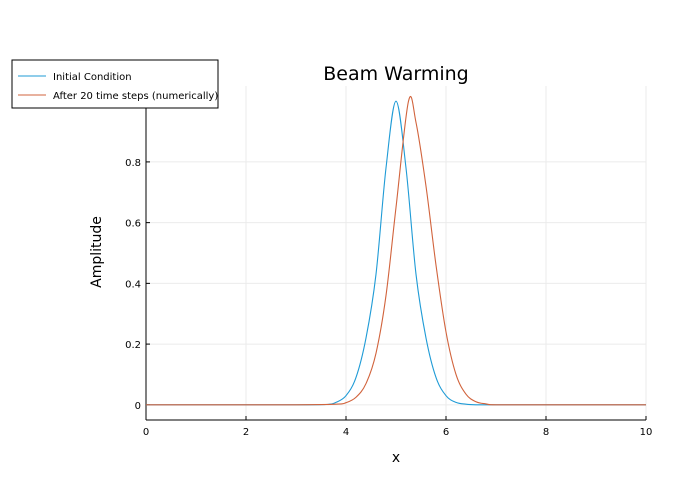  What do you see at coordinates (646, 432) in the screenshot?
I see `x-tick-label: 10` at bounding box center [646, 432].